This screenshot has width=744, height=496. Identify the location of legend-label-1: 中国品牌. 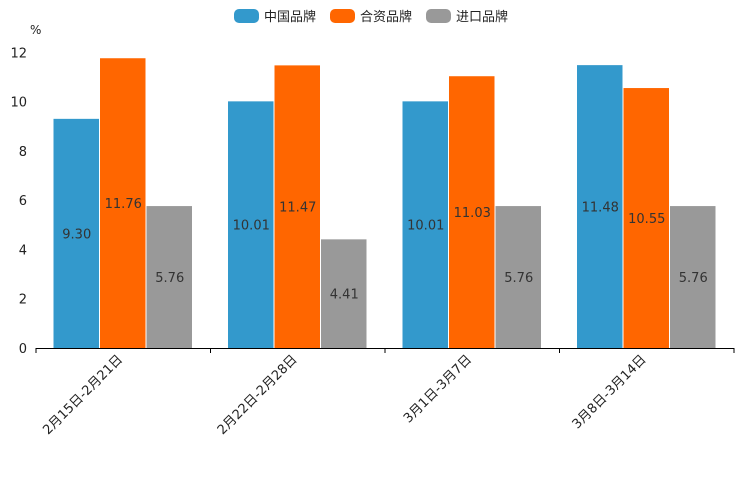
(290, 17).